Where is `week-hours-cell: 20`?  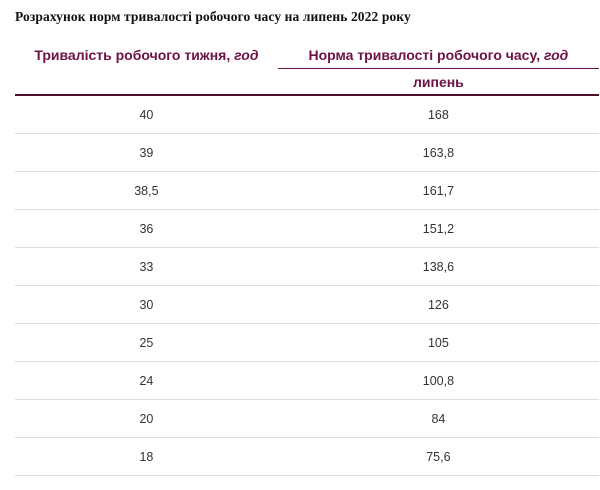 week-hours-cell: 20 is located at coordinates (146, 418).